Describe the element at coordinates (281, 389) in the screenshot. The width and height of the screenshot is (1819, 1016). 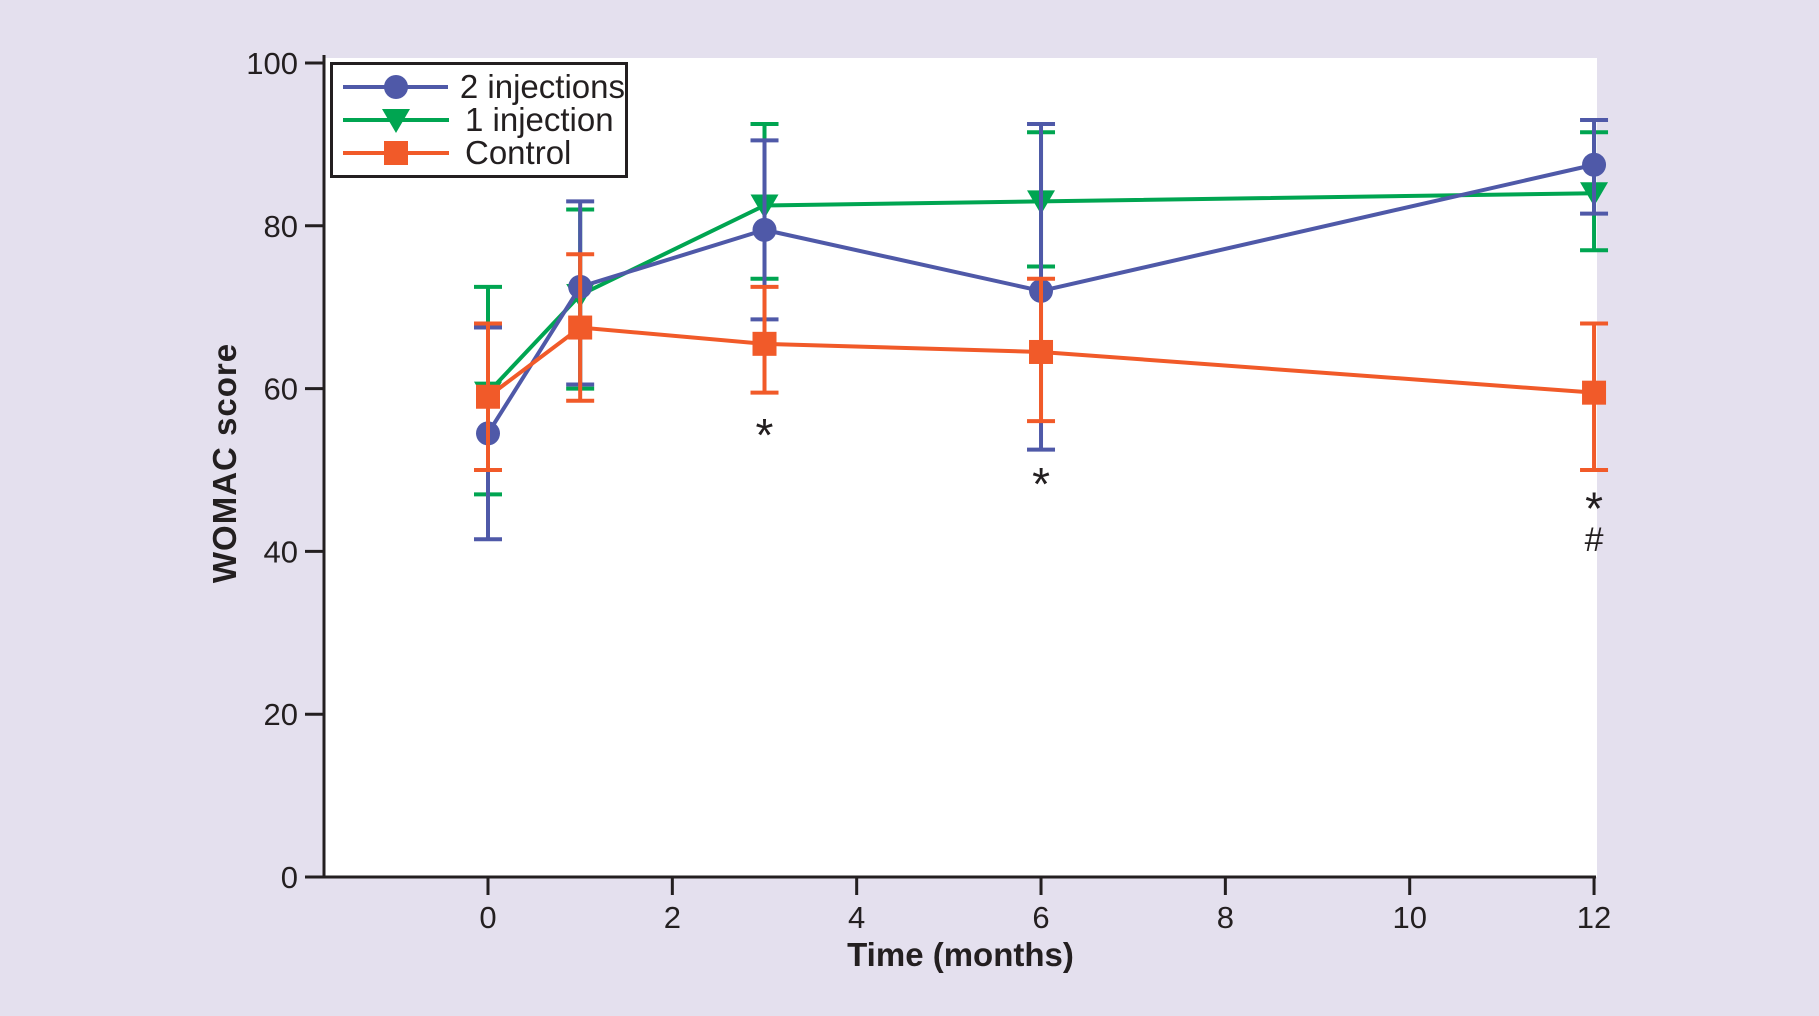
I see `y-tick-label: 60` at that location.